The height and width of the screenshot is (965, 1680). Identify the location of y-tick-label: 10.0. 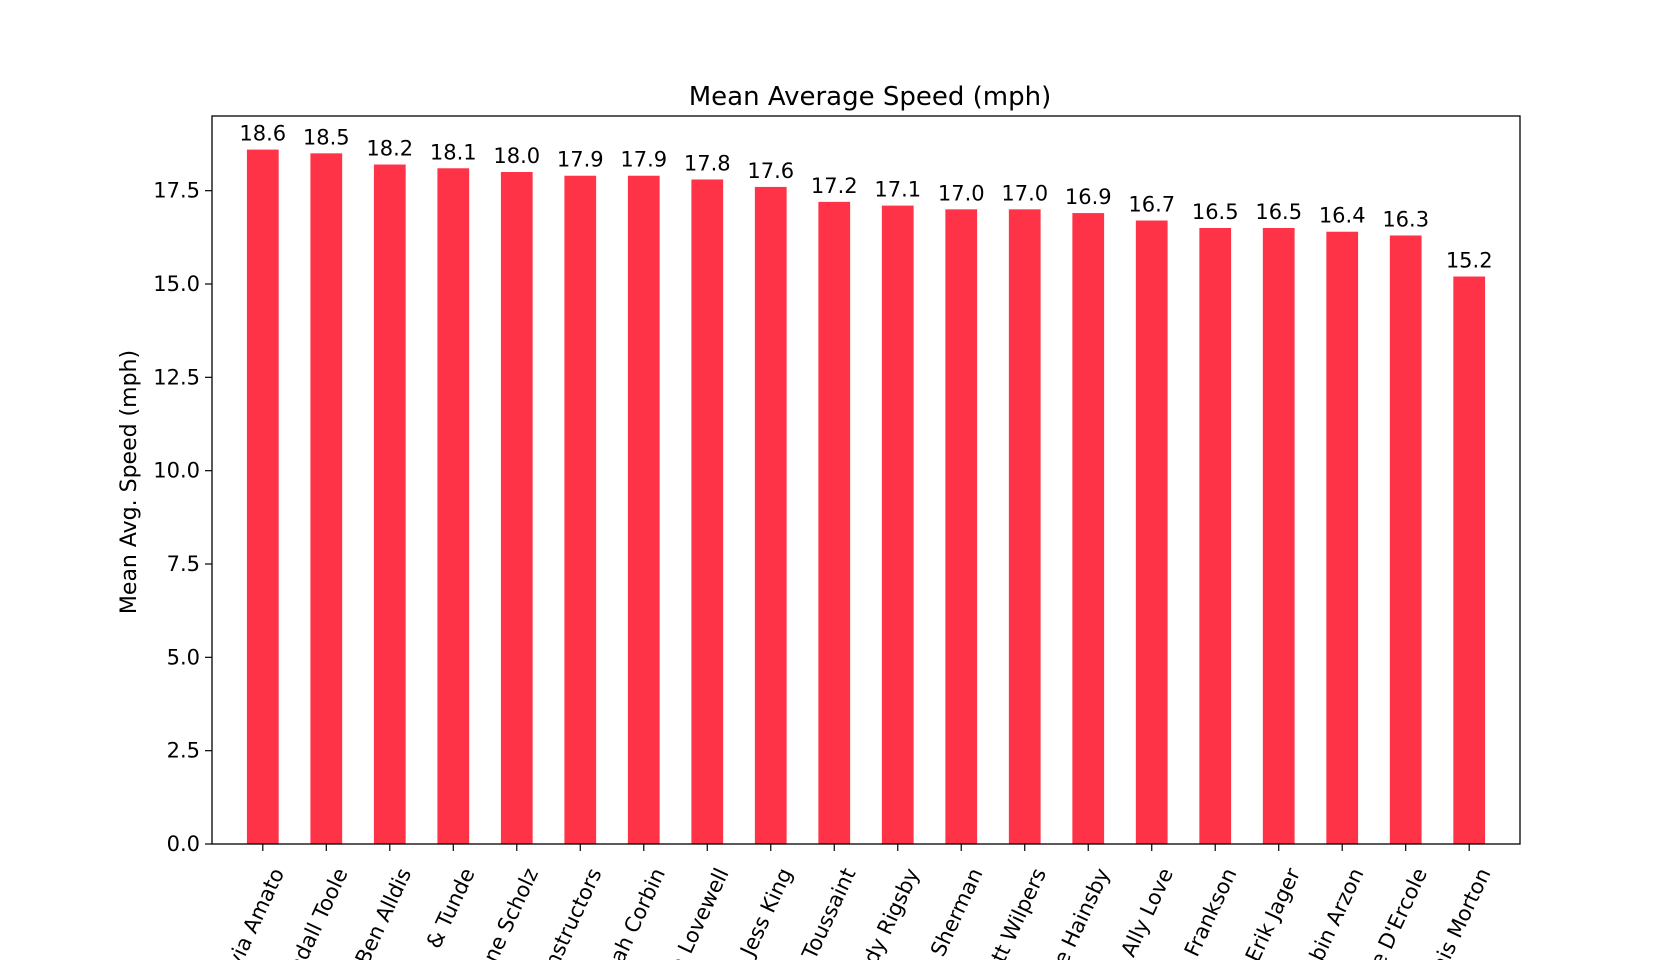
(176, 471).